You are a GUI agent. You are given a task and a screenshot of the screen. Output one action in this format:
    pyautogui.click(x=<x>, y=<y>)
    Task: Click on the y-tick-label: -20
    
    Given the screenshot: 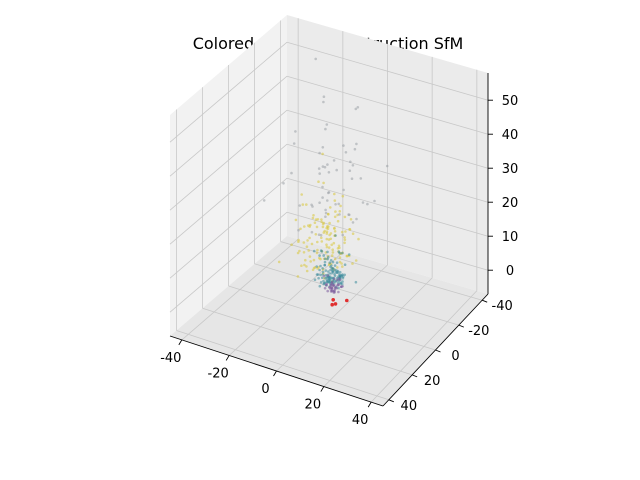 What is the action you would take?
    pyautogui.click(x=478, y=331)
    